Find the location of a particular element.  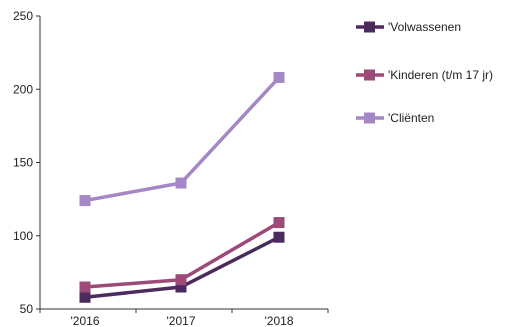

legend-item-volwassenen: 'Volwassenen is located at coordinates (408, 27).